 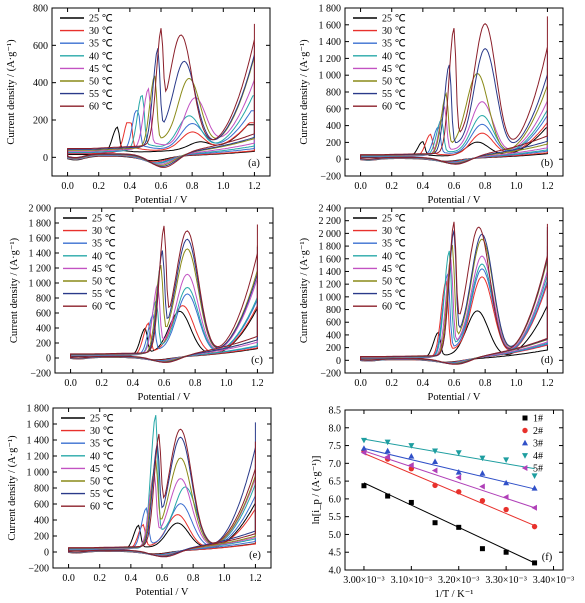 I want to click on x-tick-label: 0.8, so click(x=193, y=578).